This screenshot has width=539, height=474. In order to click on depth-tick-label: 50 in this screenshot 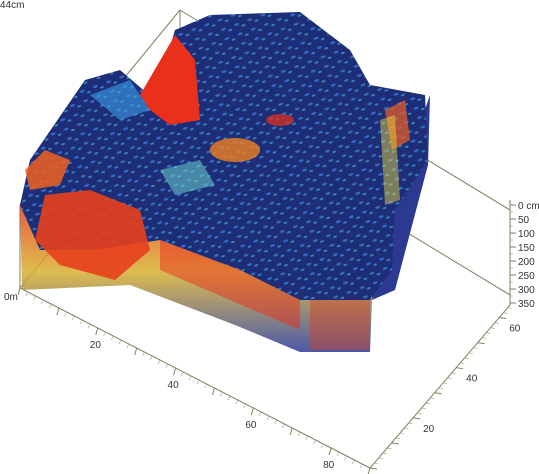, I will do `click(524, 220)`.